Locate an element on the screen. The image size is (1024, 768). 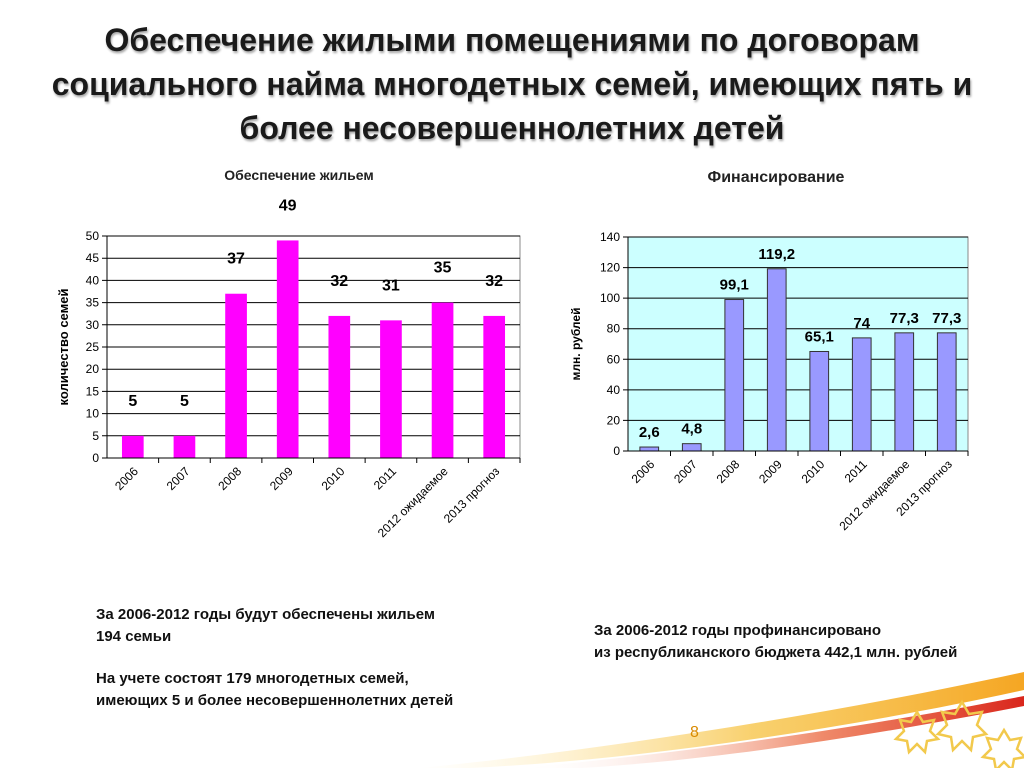
data-label: 35 is located at coordinates (443, 268).